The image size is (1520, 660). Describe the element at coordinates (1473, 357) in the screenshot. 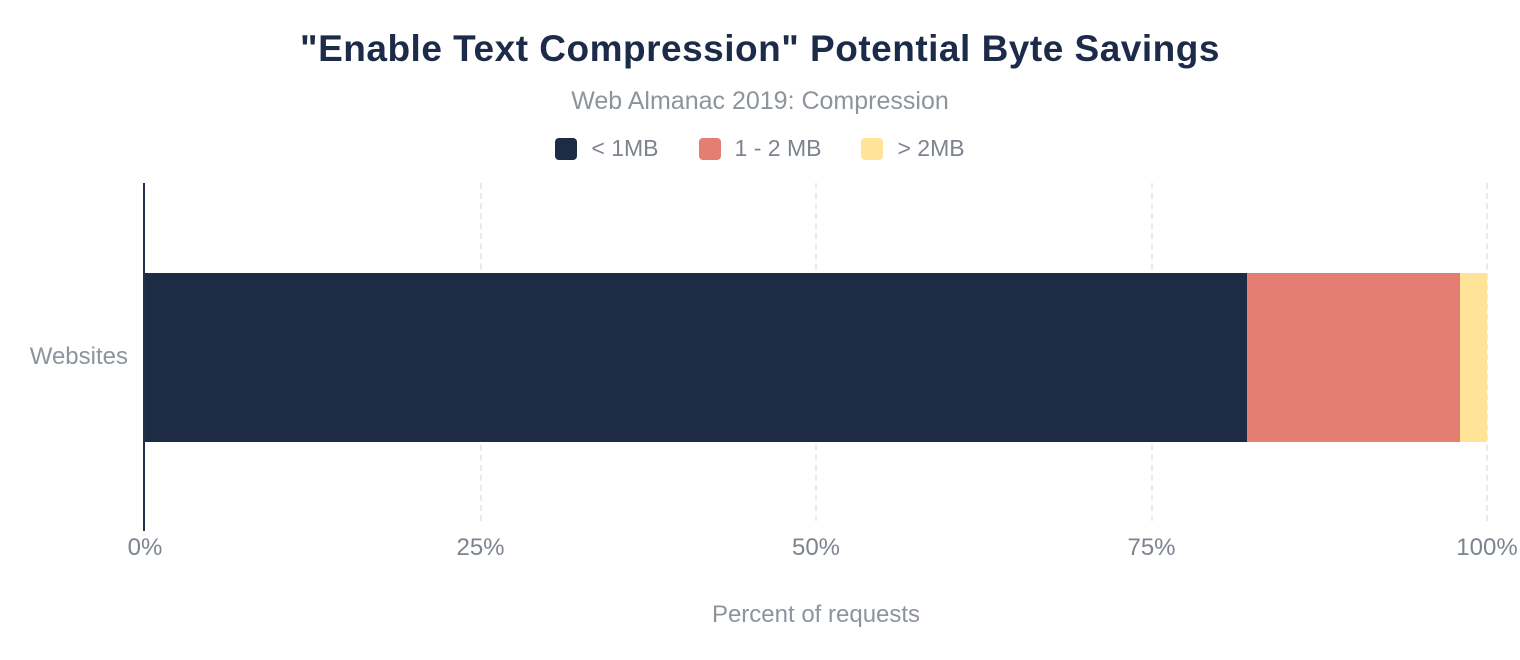

I see `bar-segment-gt-2mb` at that location.